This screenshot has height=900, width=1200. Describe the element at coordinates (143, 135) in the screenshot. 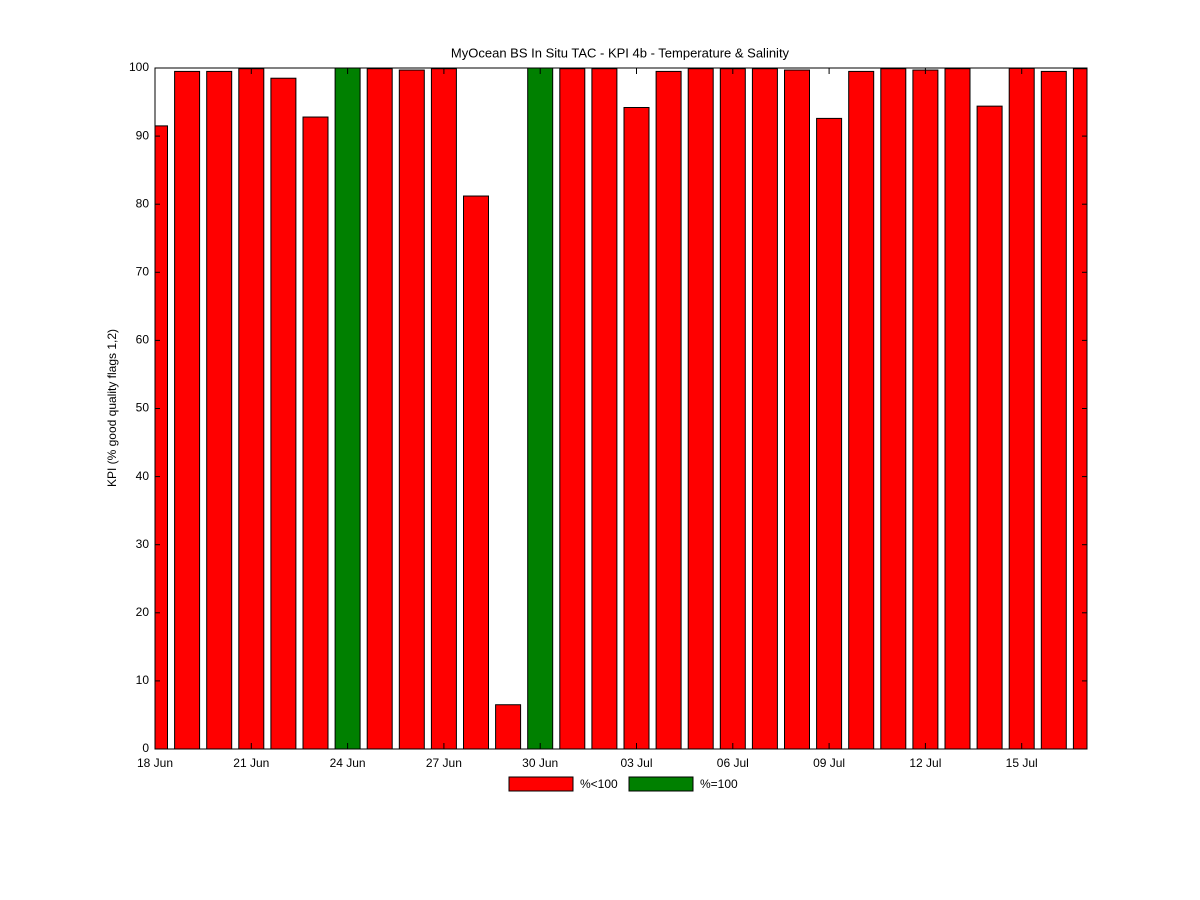

I see `y-tick-label: 90` at that location.